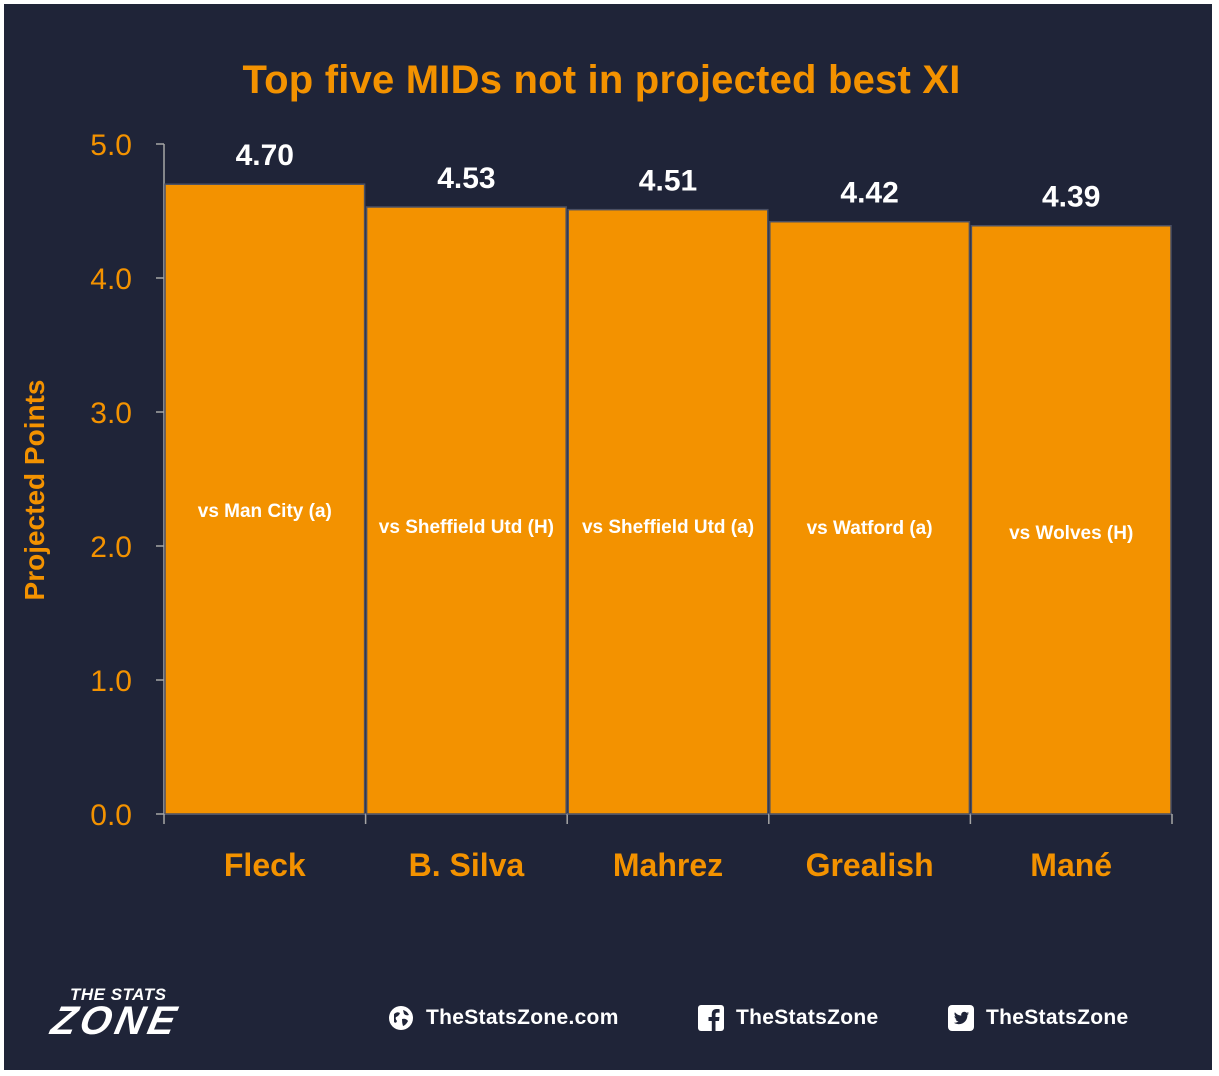 This screenshot has width=1219, height=1076. Describe the element at coordinates (401, 1018) in the screenshot. I see `globe-icon` at that location.